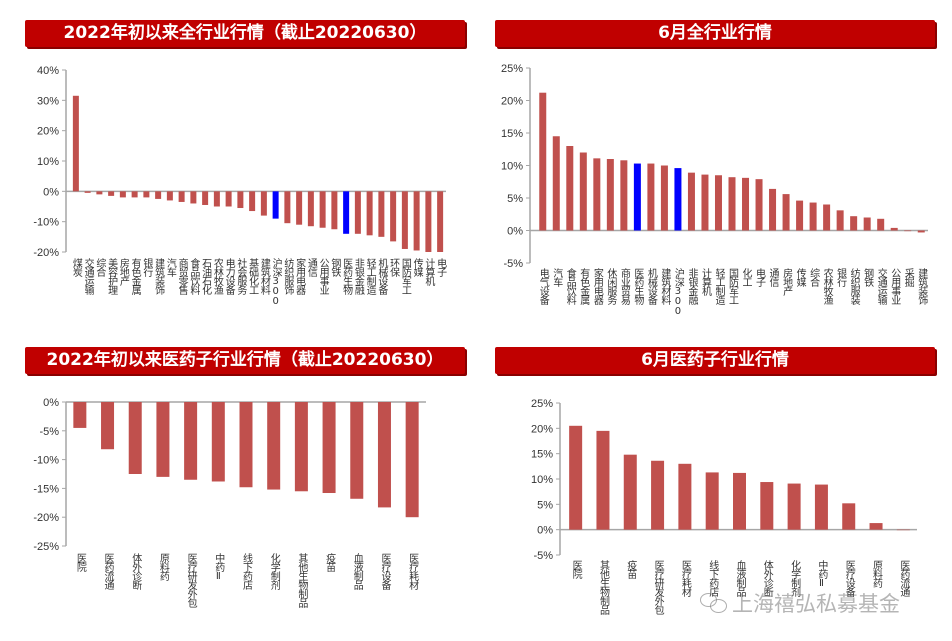 The width and height of the screenshot is (952, 641). Describe the element at coordinates (181, 196) in the screenshot. I see `bar-商贸零售` at that location.